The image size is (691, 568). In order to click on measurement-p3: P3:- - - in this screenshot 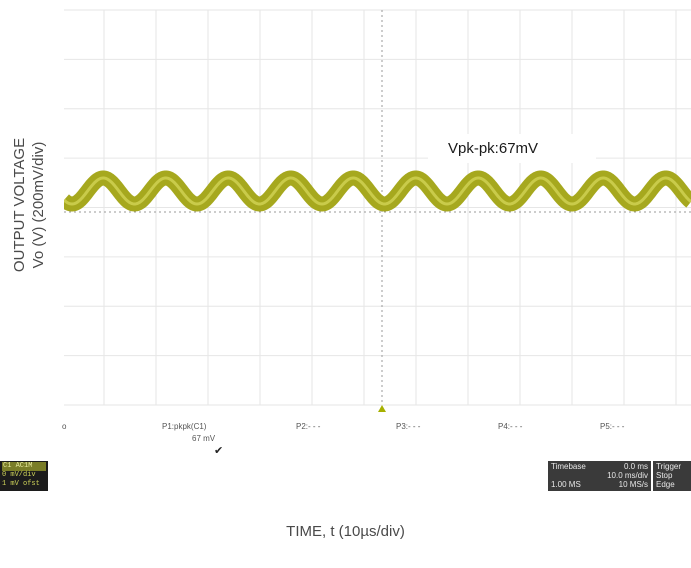, I will do `click(408, 426)`.